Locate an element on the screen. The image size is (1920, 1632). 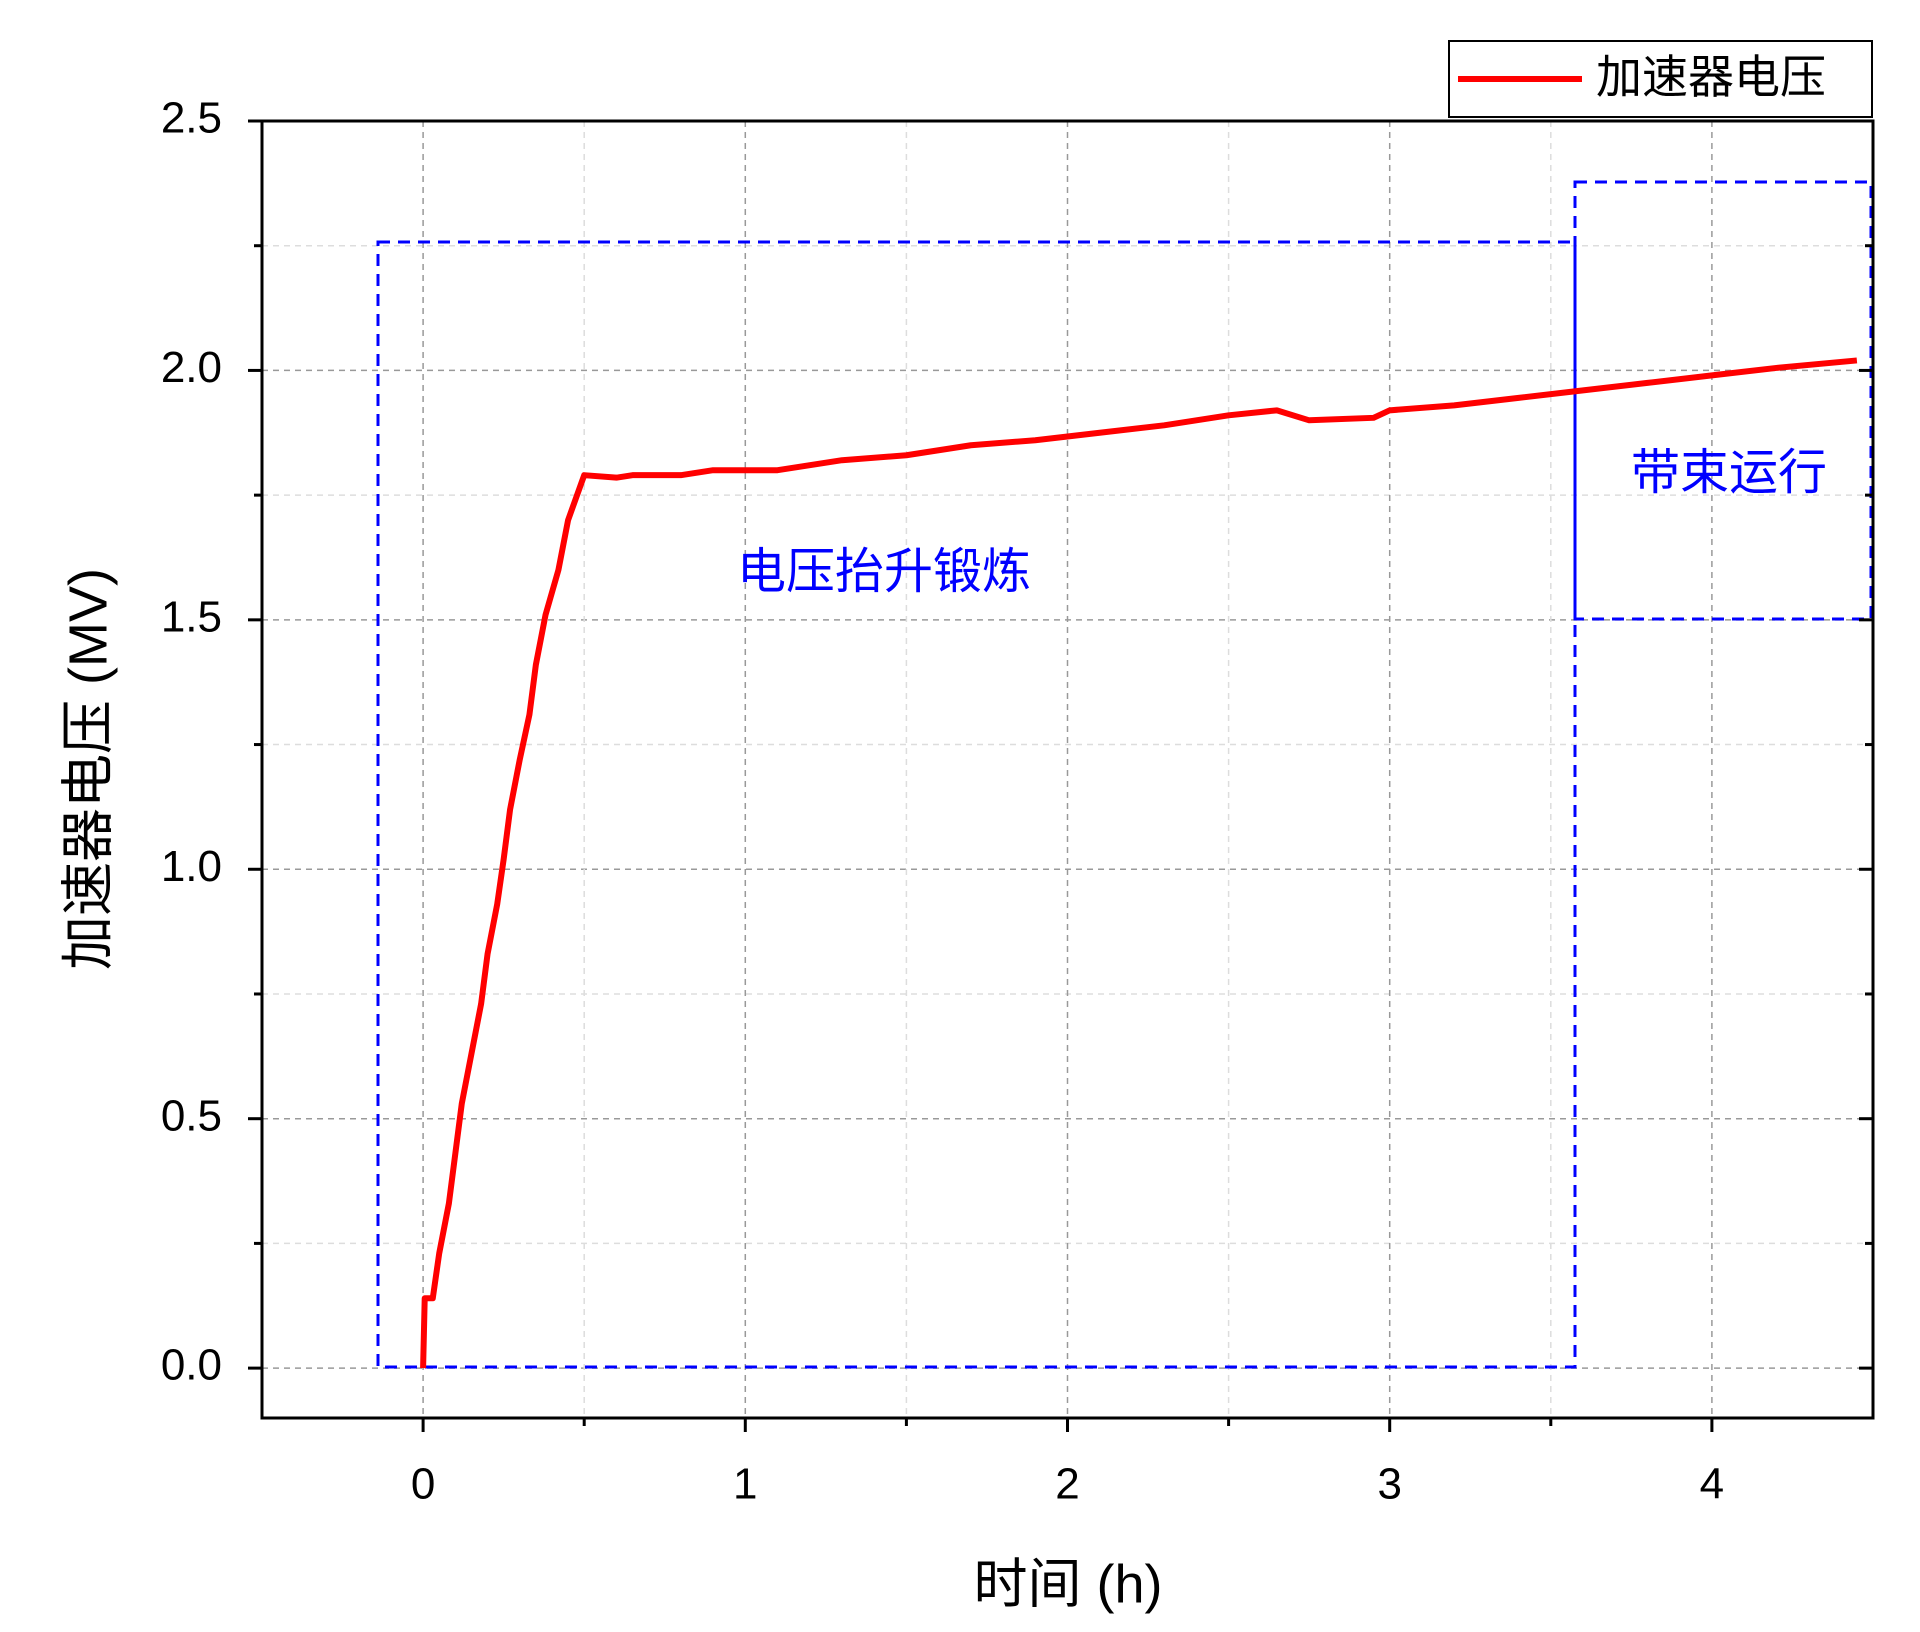
y-axis-title: 加速器电压 (MV) is located at coordinates (88, 769).